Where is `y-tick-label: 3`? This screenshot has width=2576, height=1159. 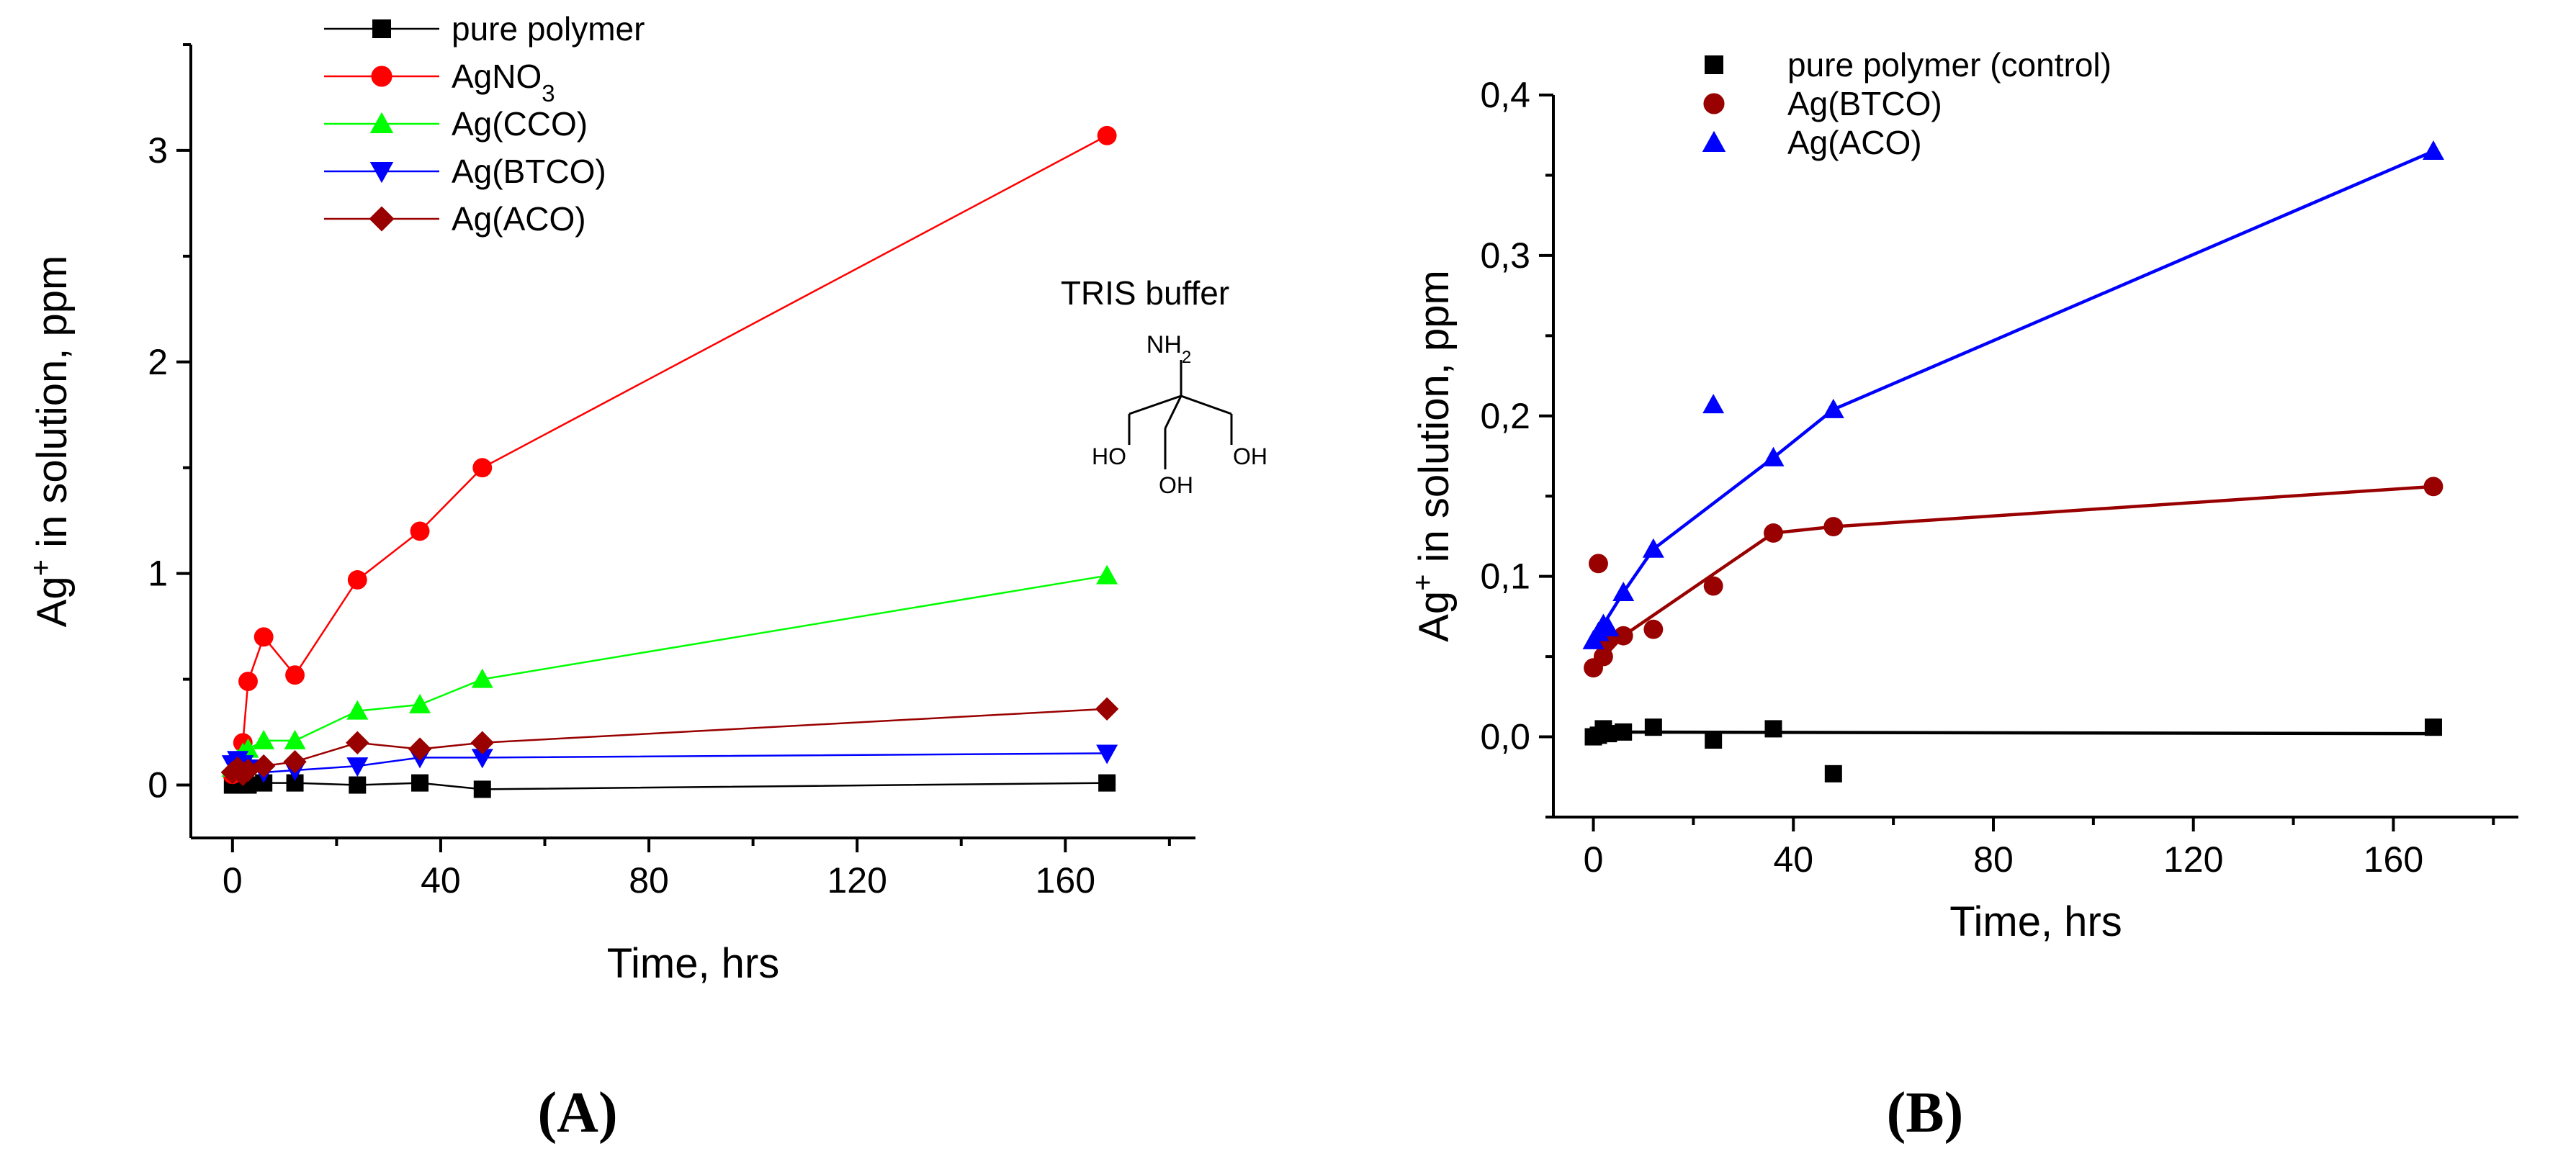 y-tick-label: 3 is located at coordinates (158, 150).